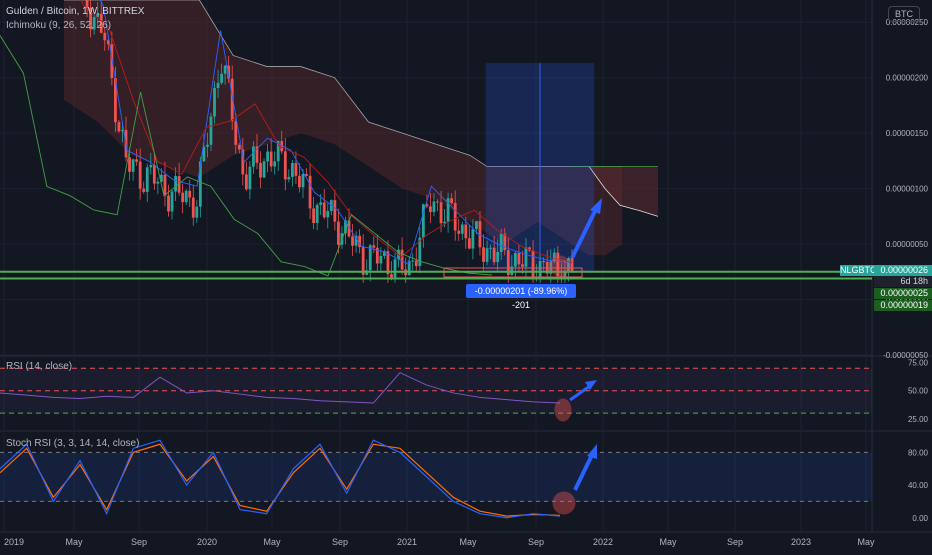 The width and height of the screenshot is (932, 555). I want to click on trend-arrow, so click(584, 232).